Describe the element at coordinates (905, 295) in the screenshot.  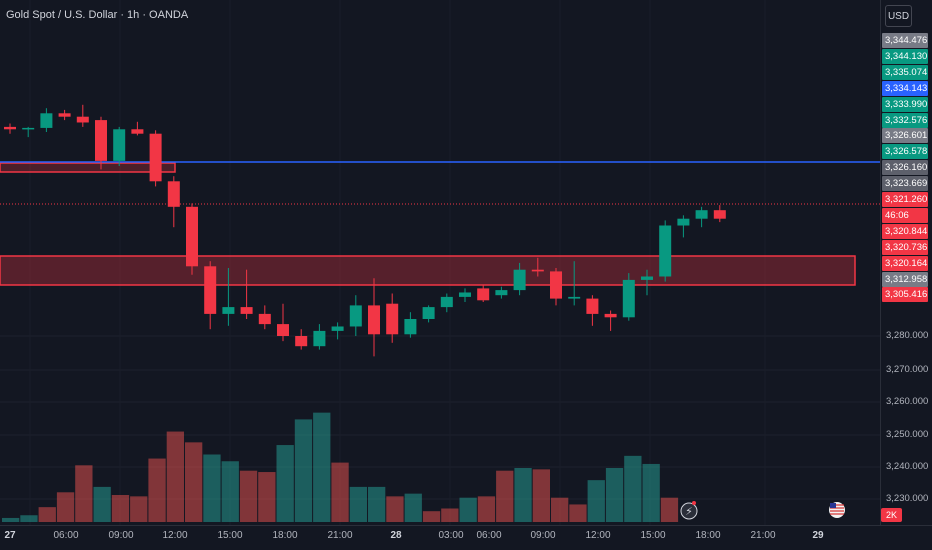
I see `price-label: 3,305.416` at that location.